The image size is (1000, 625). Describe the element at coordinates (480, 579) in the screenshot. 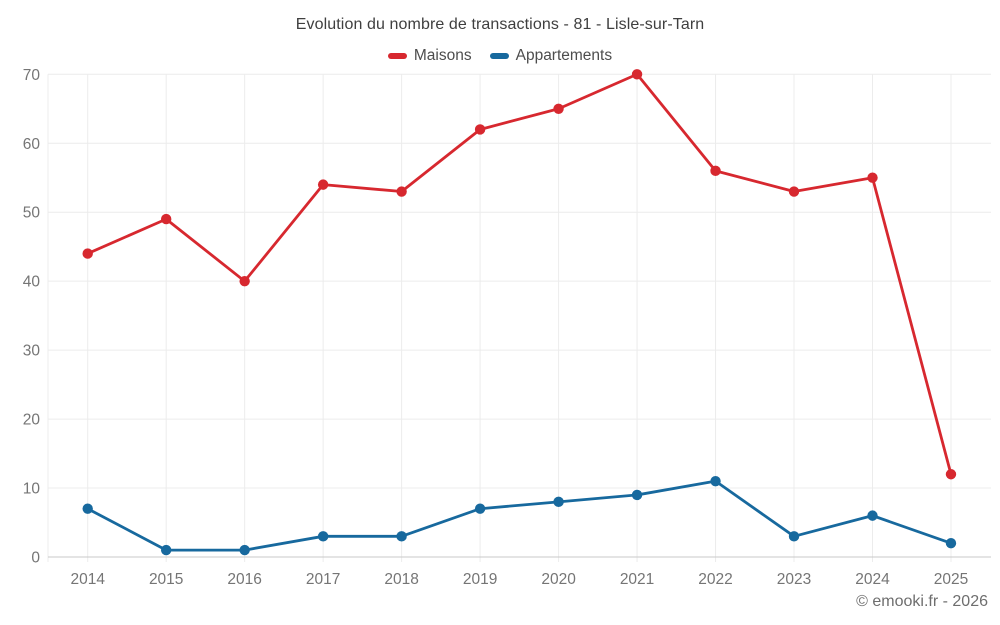

I see `x-tick-label-2019: 2019` at that location.